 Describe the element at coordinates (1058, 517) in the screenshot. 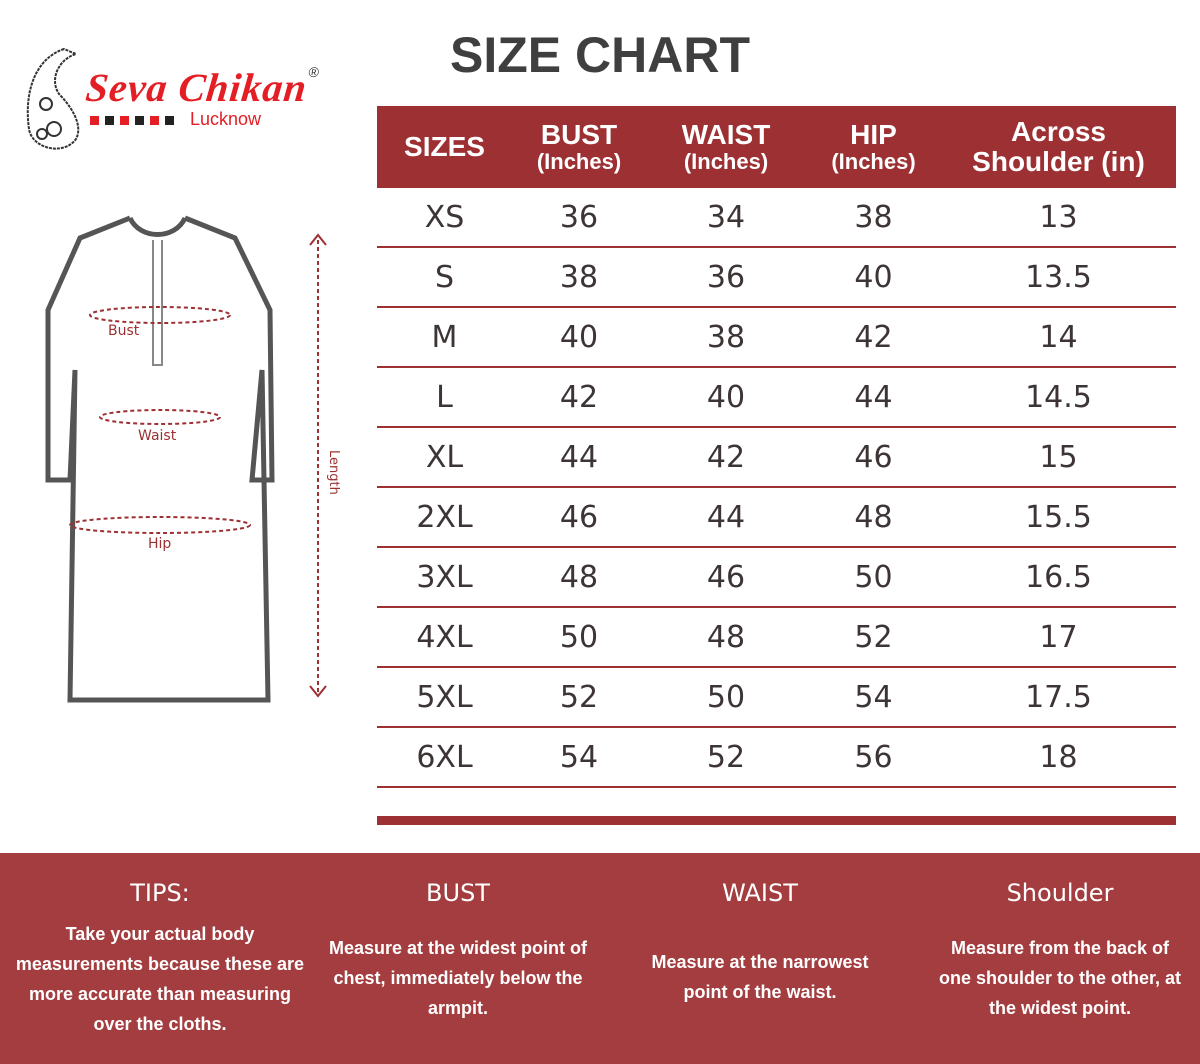

I see `value-cell: 15.5` at that location.